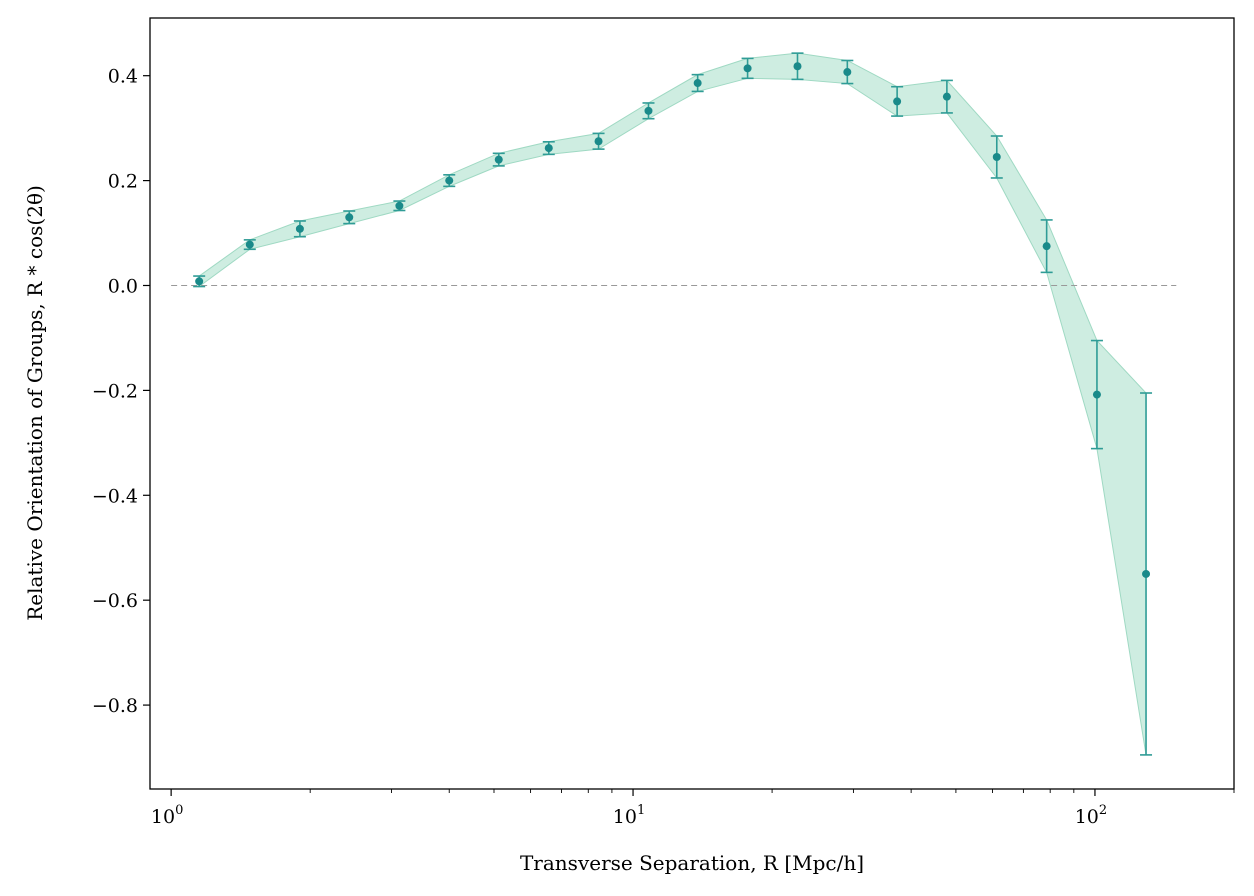  I want to click on y-tick-label: 0.2, so click(123, 182).